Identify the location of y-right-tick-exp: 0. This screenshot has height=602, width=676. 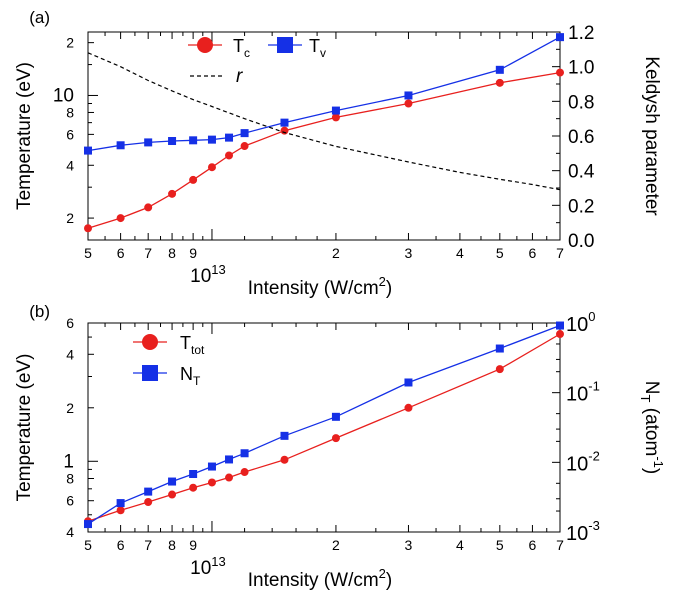
(591, 316).